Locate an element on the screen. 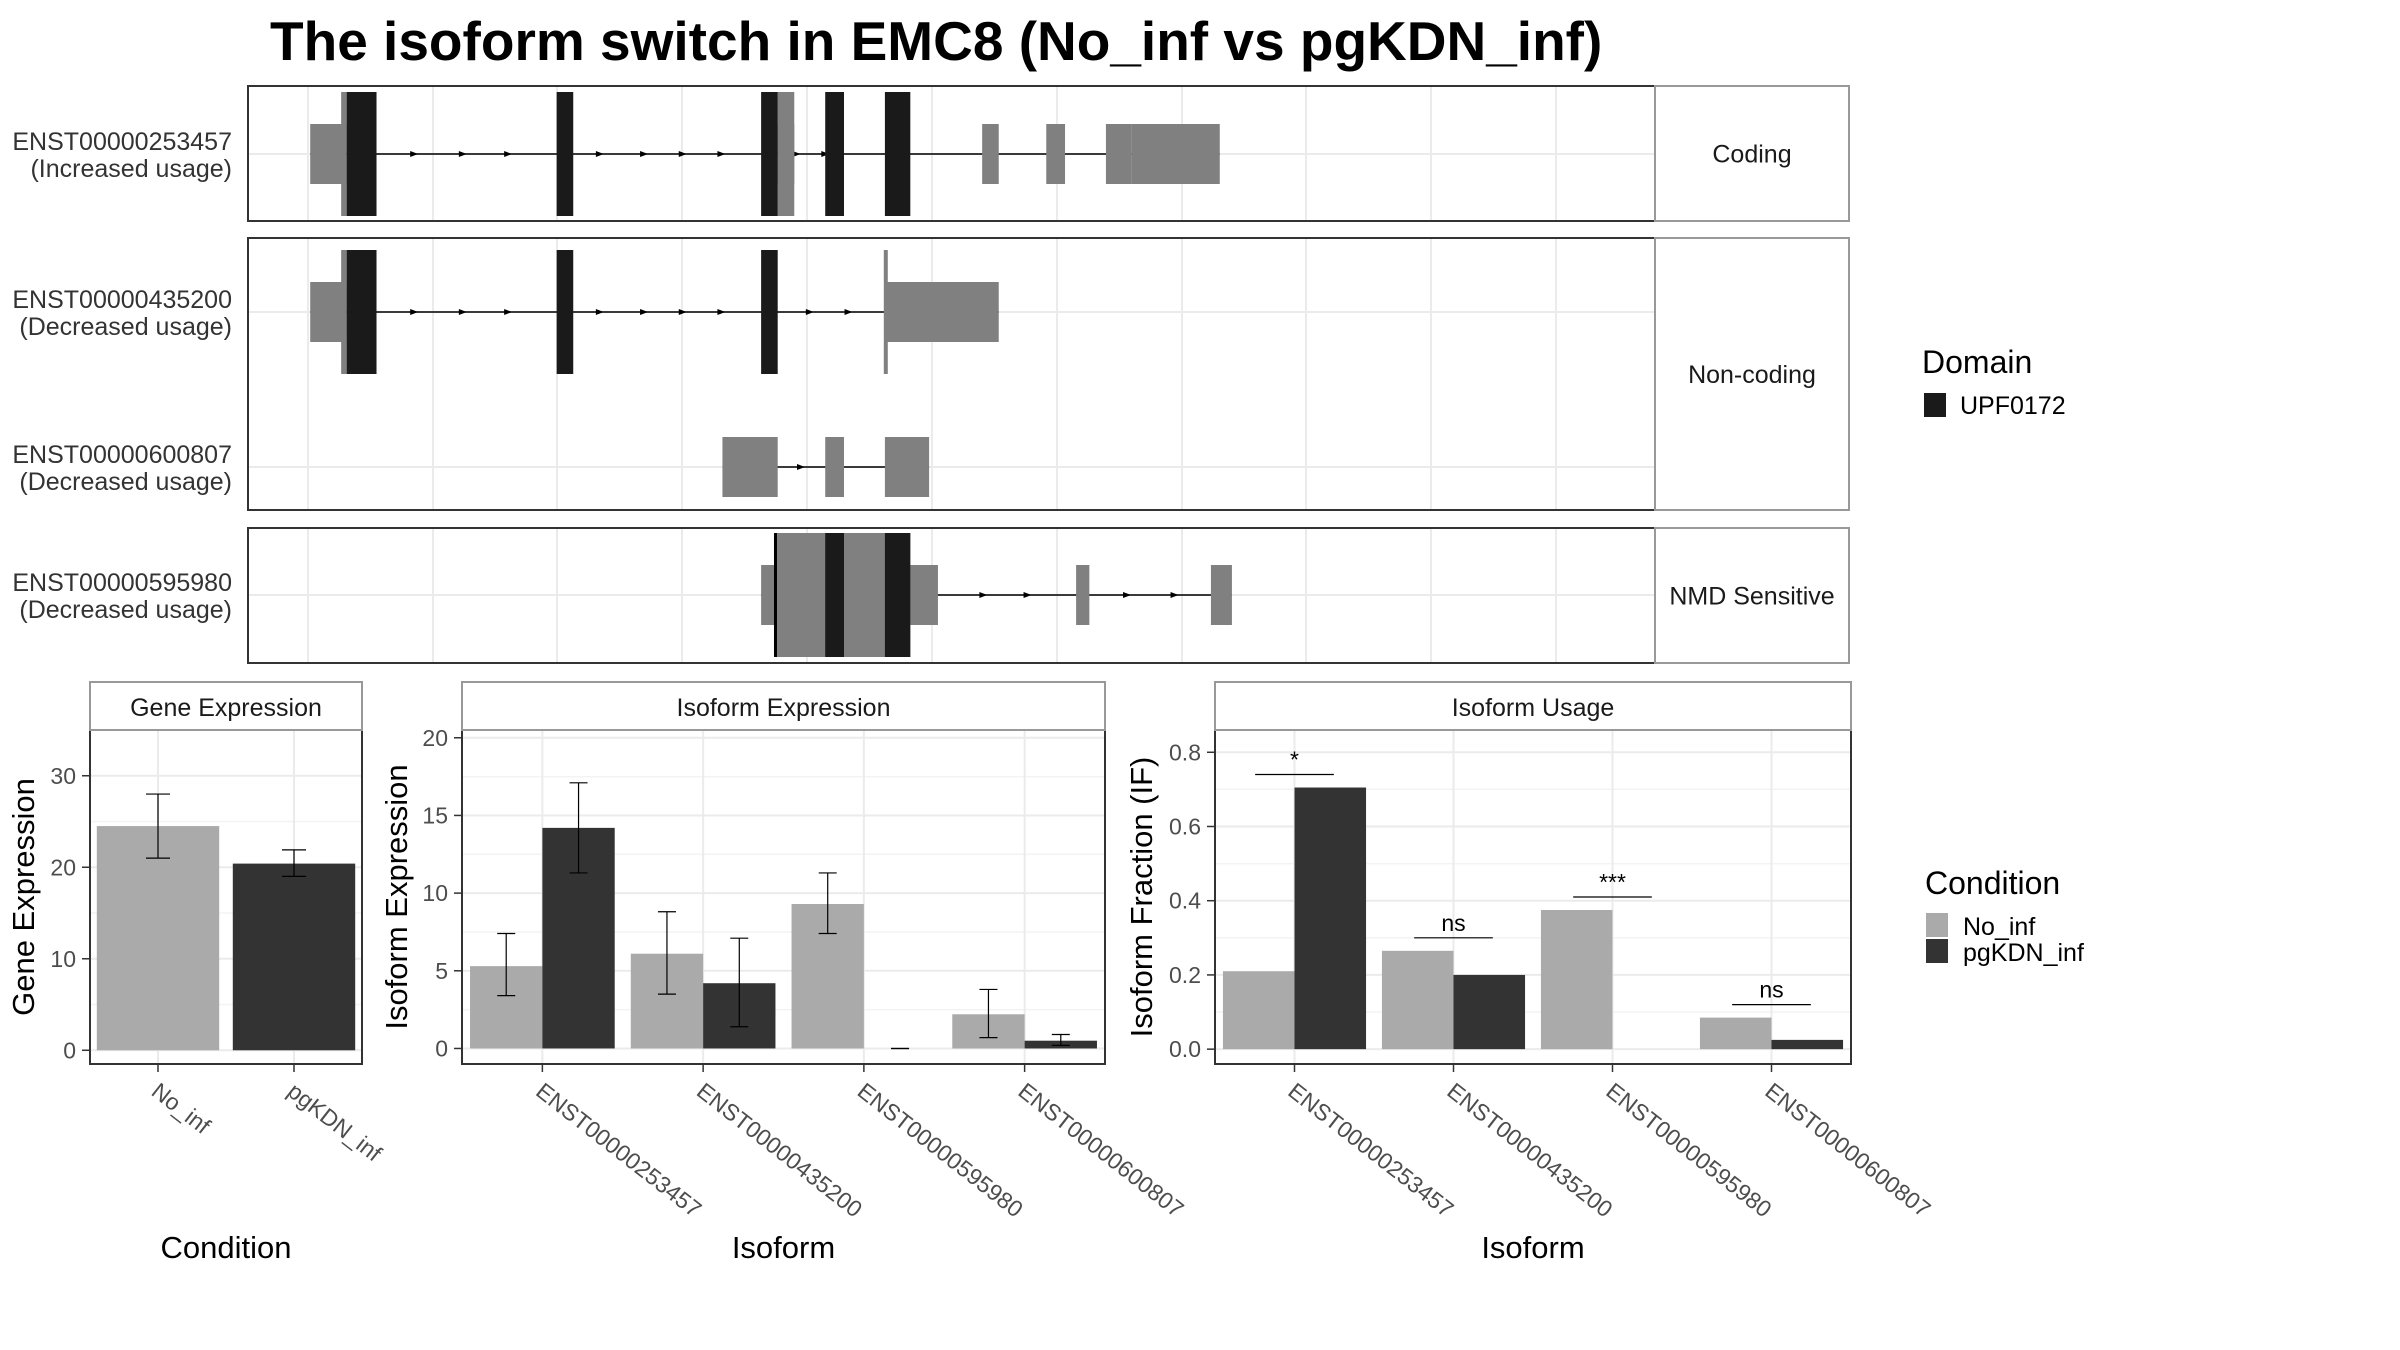  legend-label-pgkdn-inf: pgKDN_inf is located at coordinates (2023, 953).